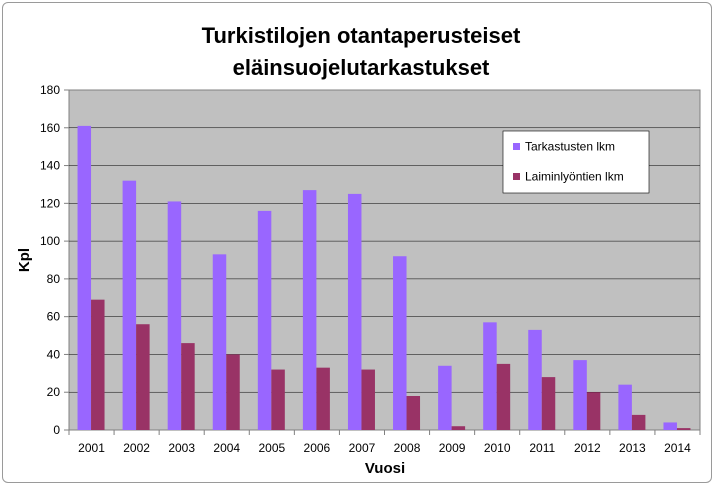 This screenshot has height=490, width=716. Describe the element at coordinates (362, 448) in the screenshot. I see `x-tick-label: 2007` at that location.